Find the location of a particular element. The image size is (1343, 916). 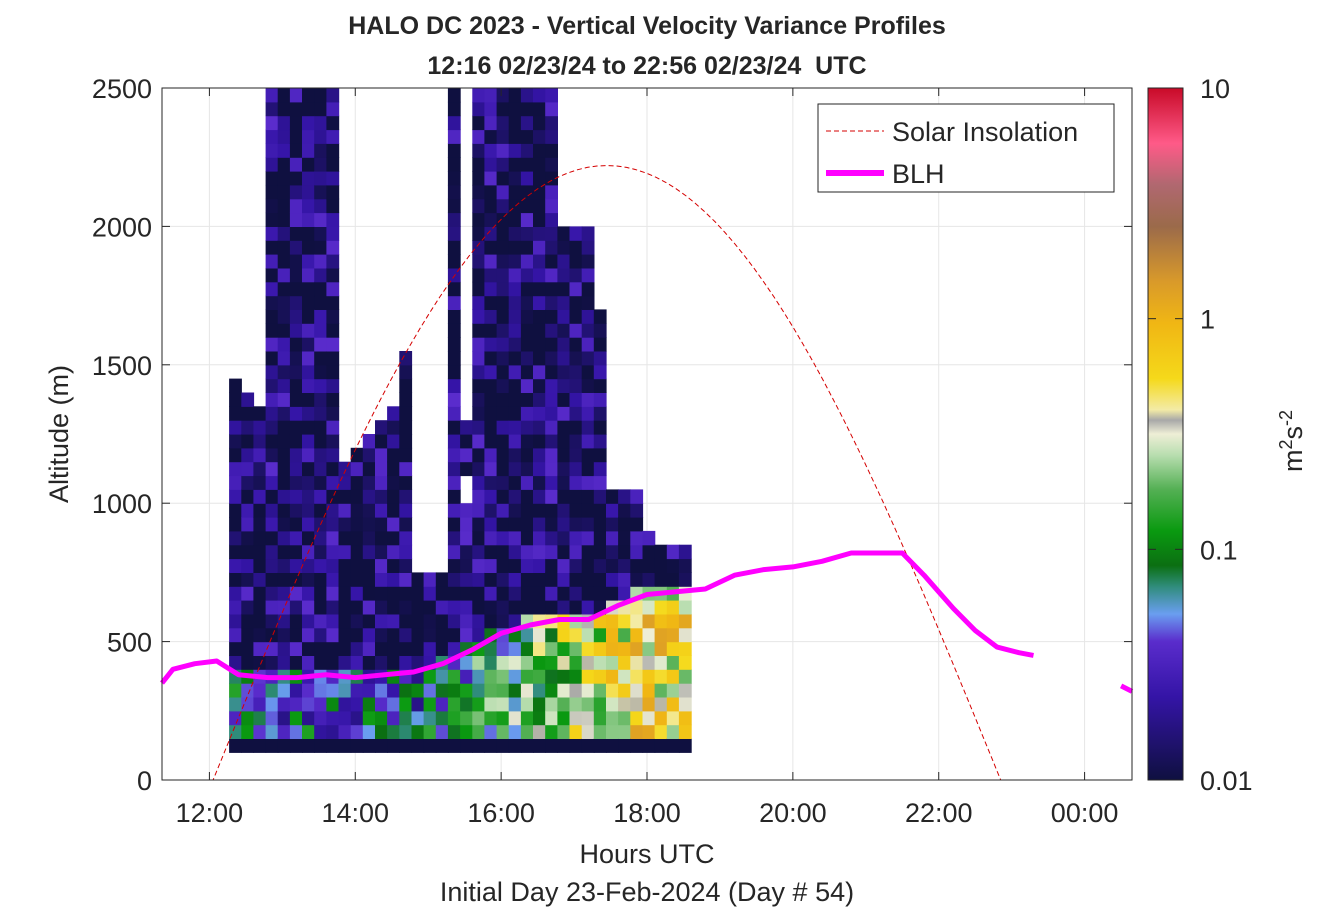

blh-line-tail is located at coordinates (1126, 688).